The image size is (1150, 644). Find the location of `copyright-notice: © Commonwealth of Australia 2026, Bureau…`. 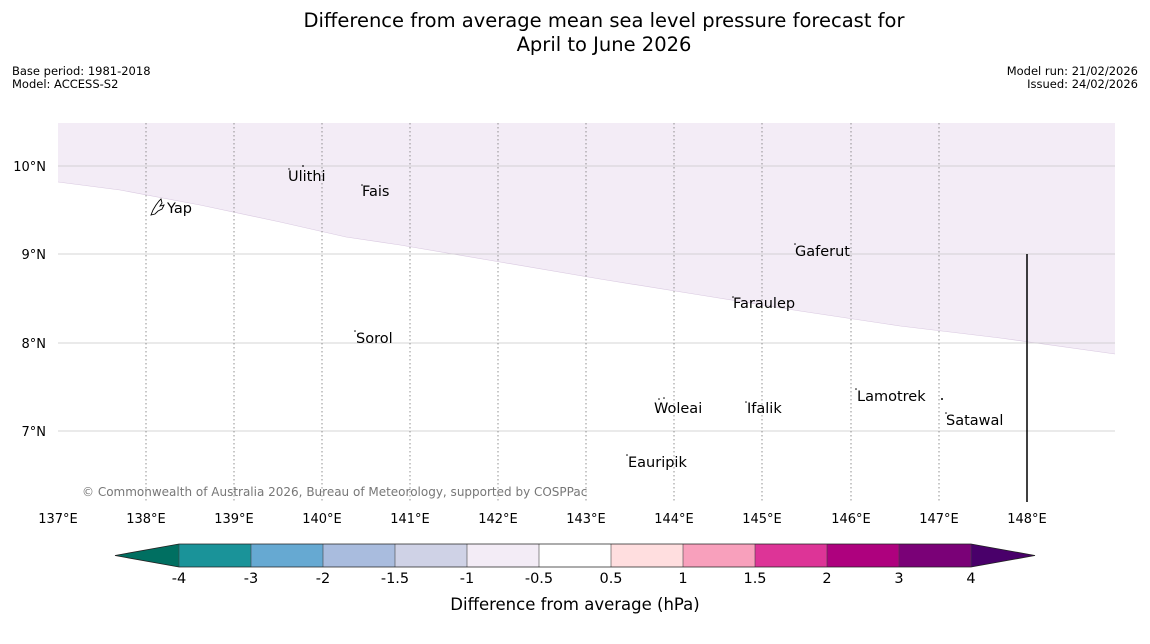

copyright-notice: © Commonwealth of Australia 2026, Bureau… is located at coordinates (334, 492).